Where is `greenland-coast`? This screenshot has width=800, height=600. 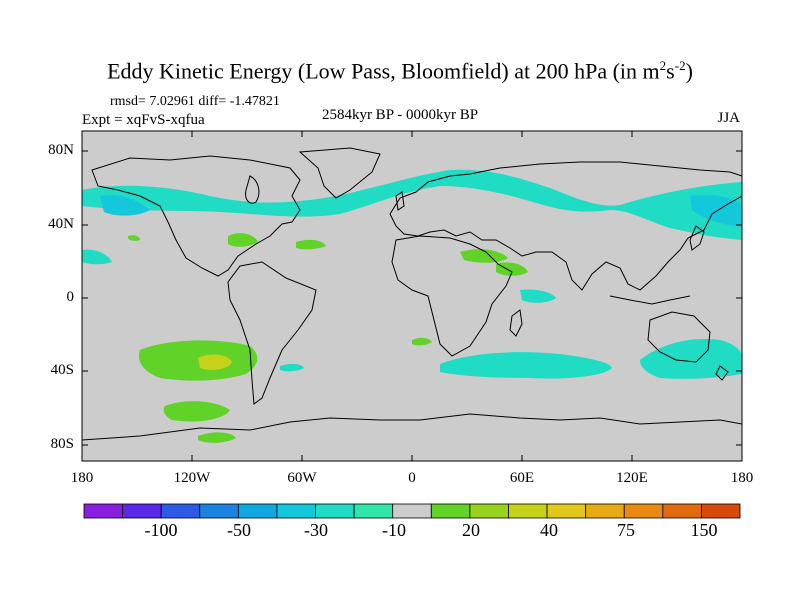
greenland-coast is located at coordinates (339, 173).